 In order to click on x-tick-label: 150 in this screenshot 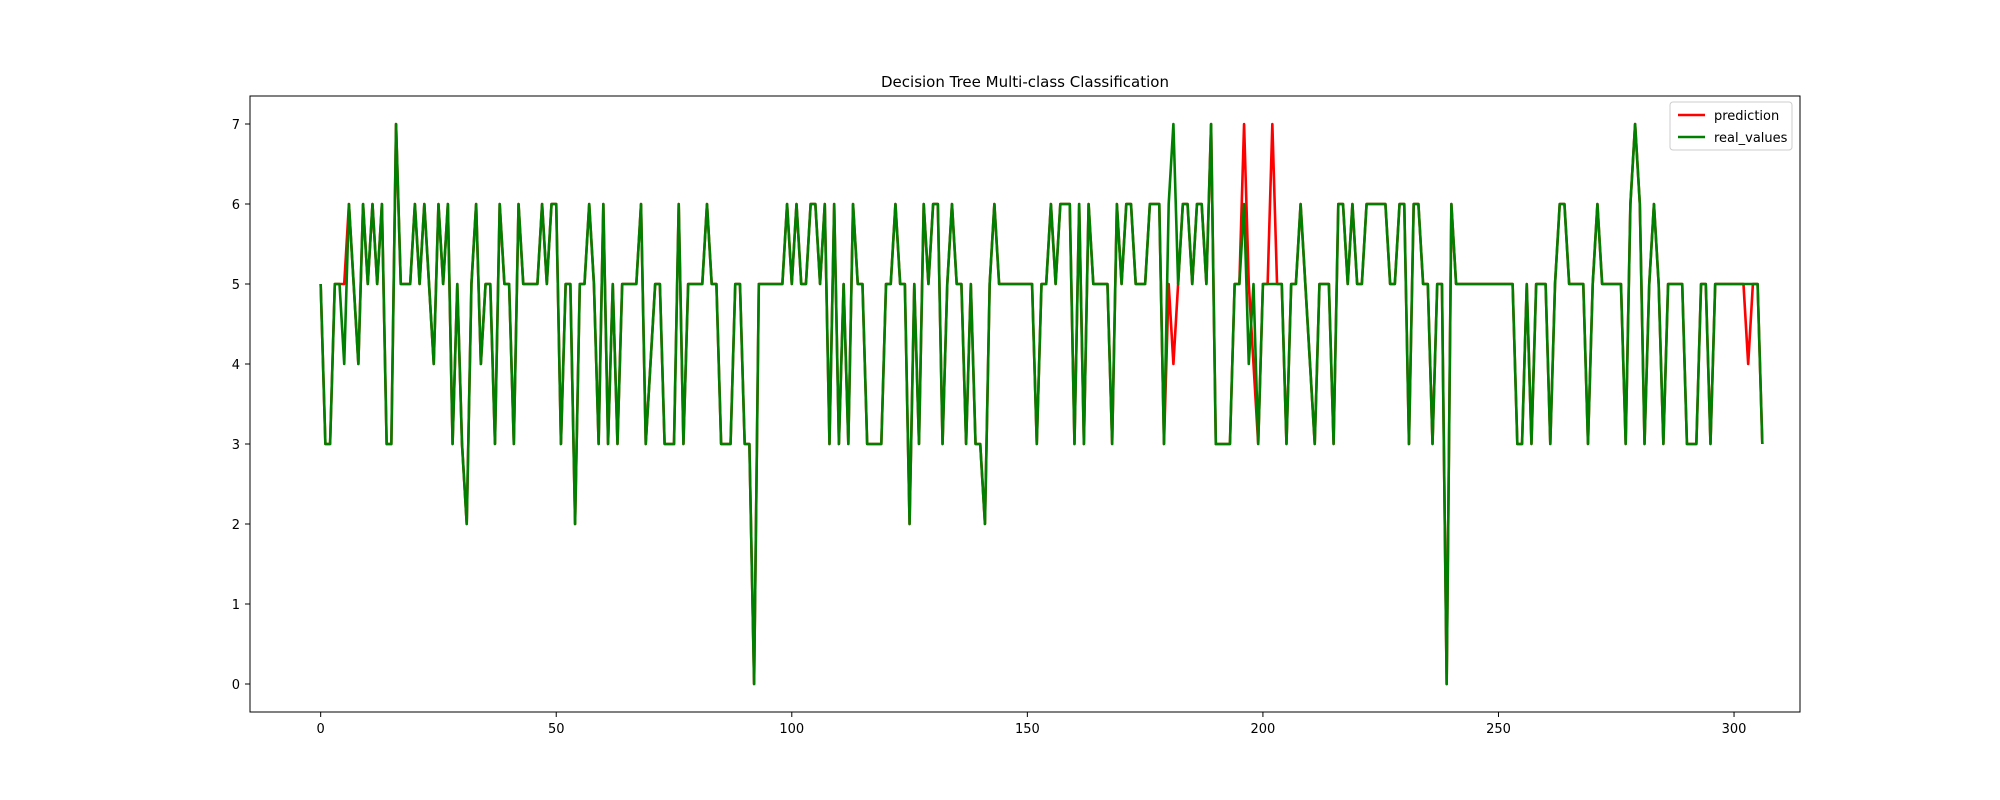, I will do `click(1027, 729)`.